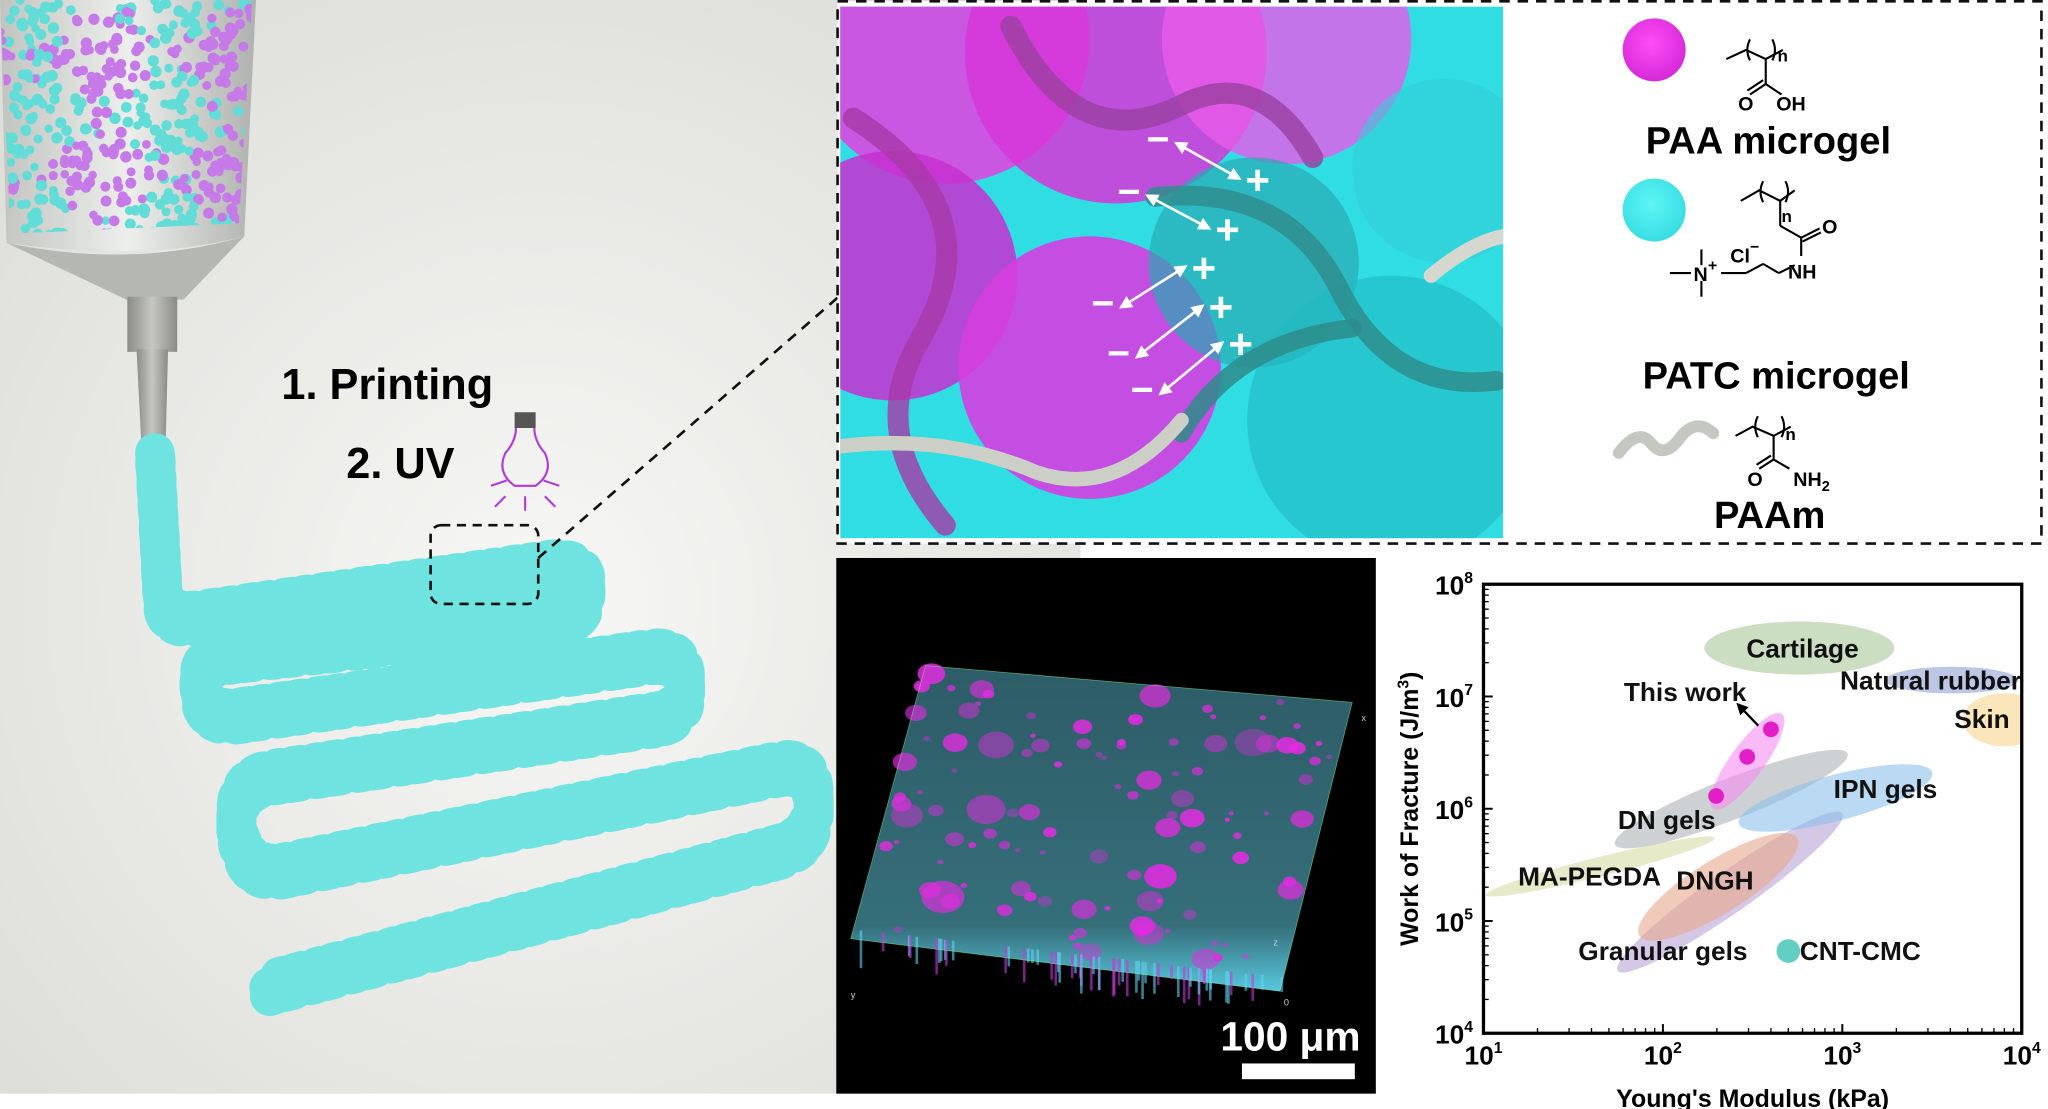  Describe the element at coordinates (1589, 877) in the screenshot. I see `label-ma-pegda: MA-PEGDA` at that location.